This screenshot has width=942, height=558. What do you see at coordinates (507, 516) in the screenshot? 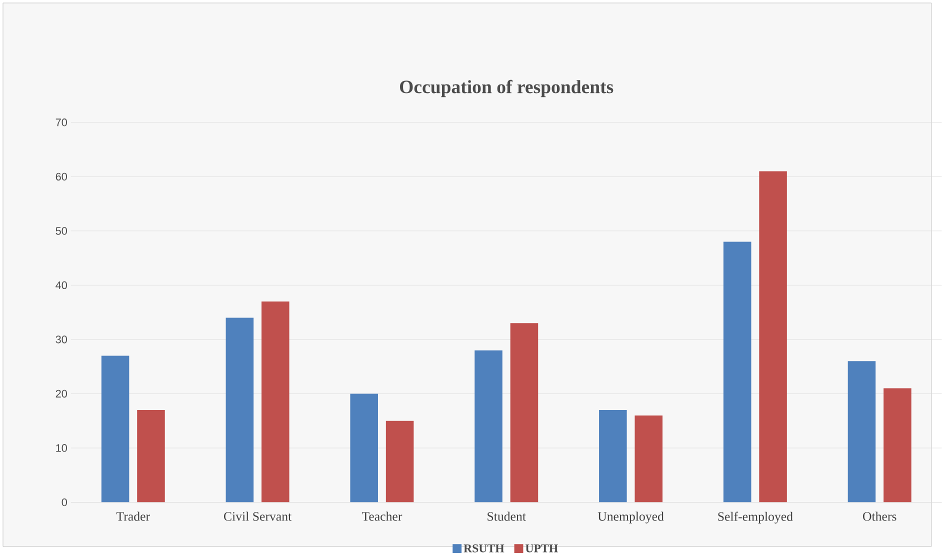
I see `x-tick-label: Student` at bounding box center [507, 516].